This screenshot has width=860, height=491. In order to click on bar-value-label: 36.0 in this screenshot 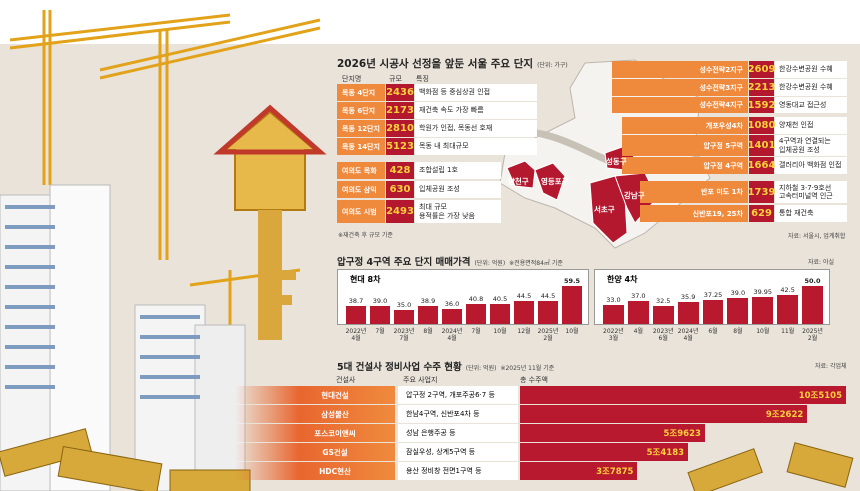, I will do `click(452, 303)`.